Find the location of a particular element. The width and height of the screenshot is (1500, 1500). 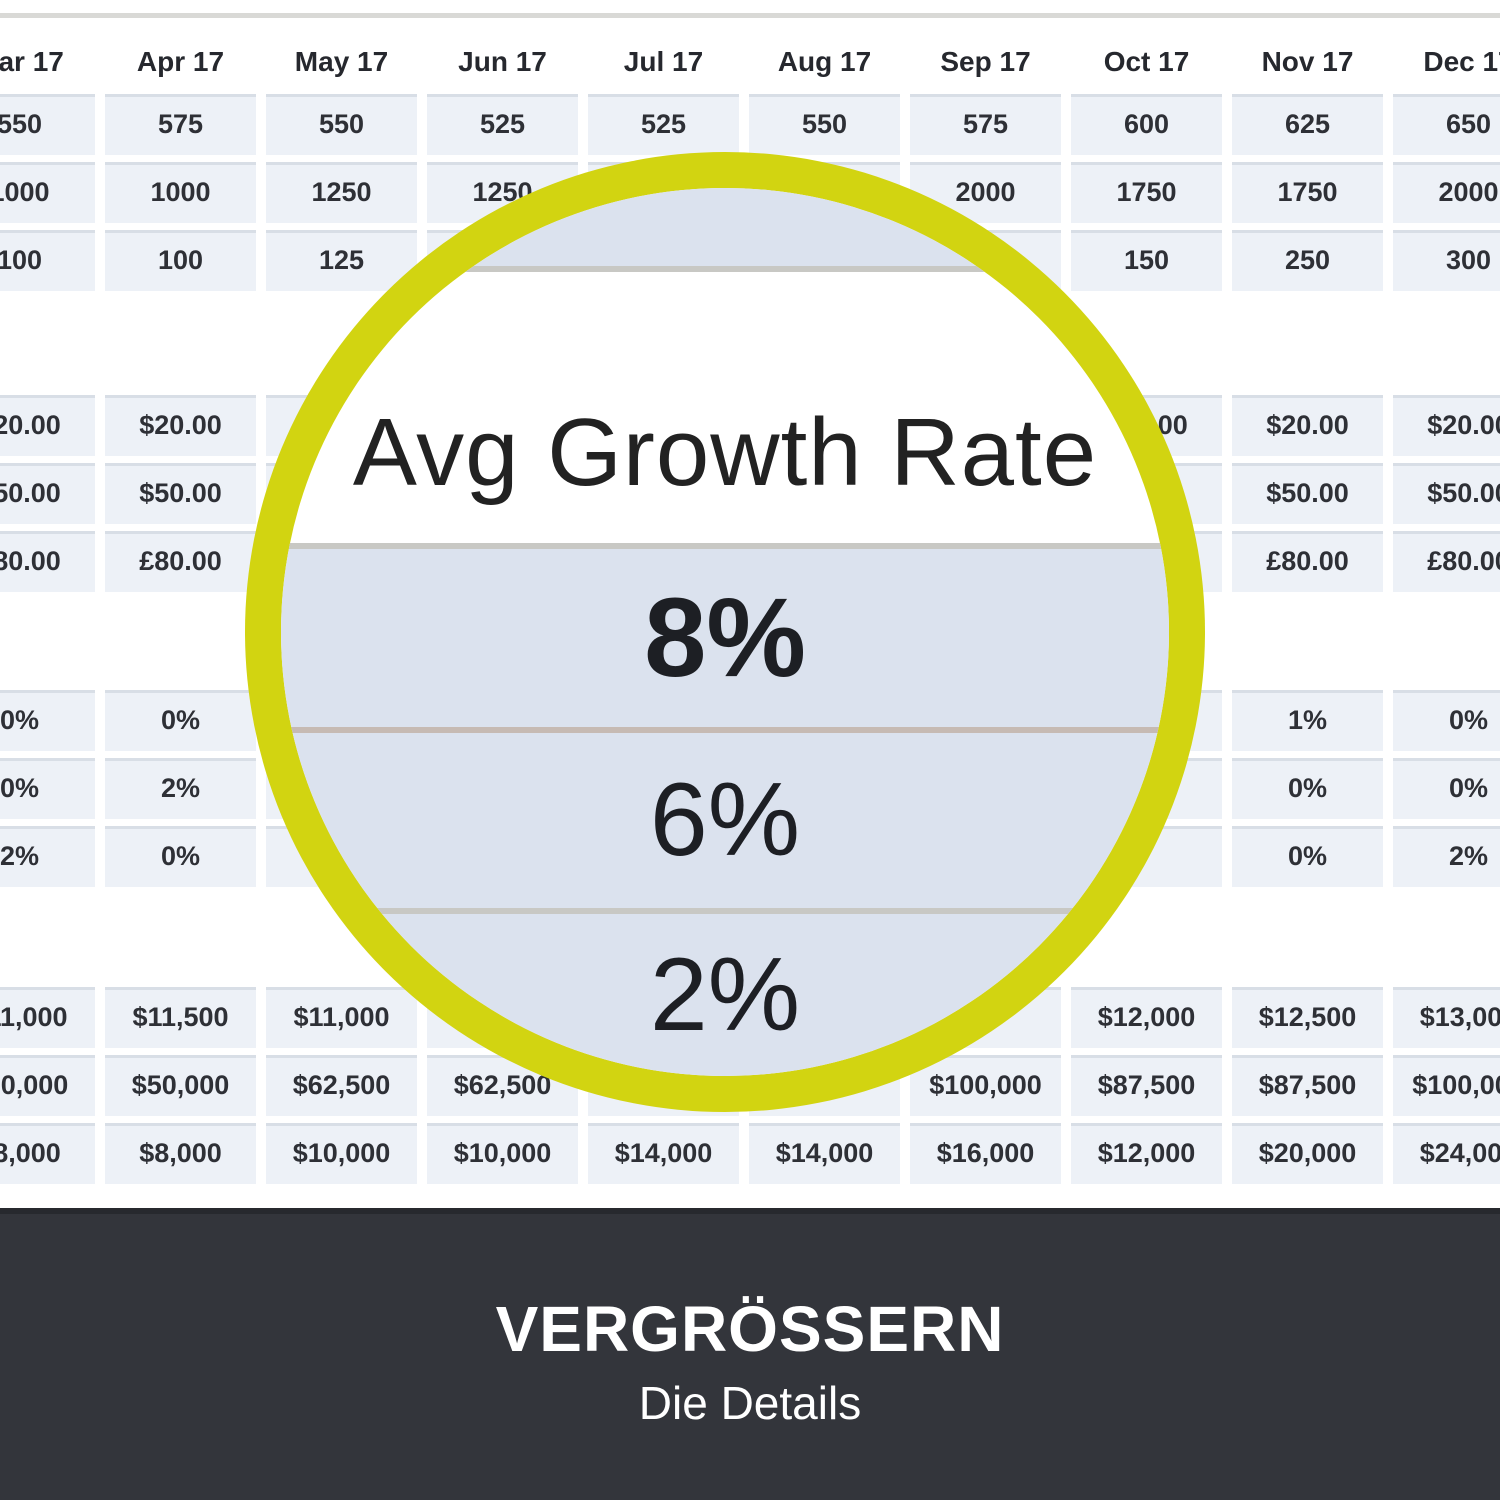

table-cell: $20,000 is located at coordinates (1307, 1153).